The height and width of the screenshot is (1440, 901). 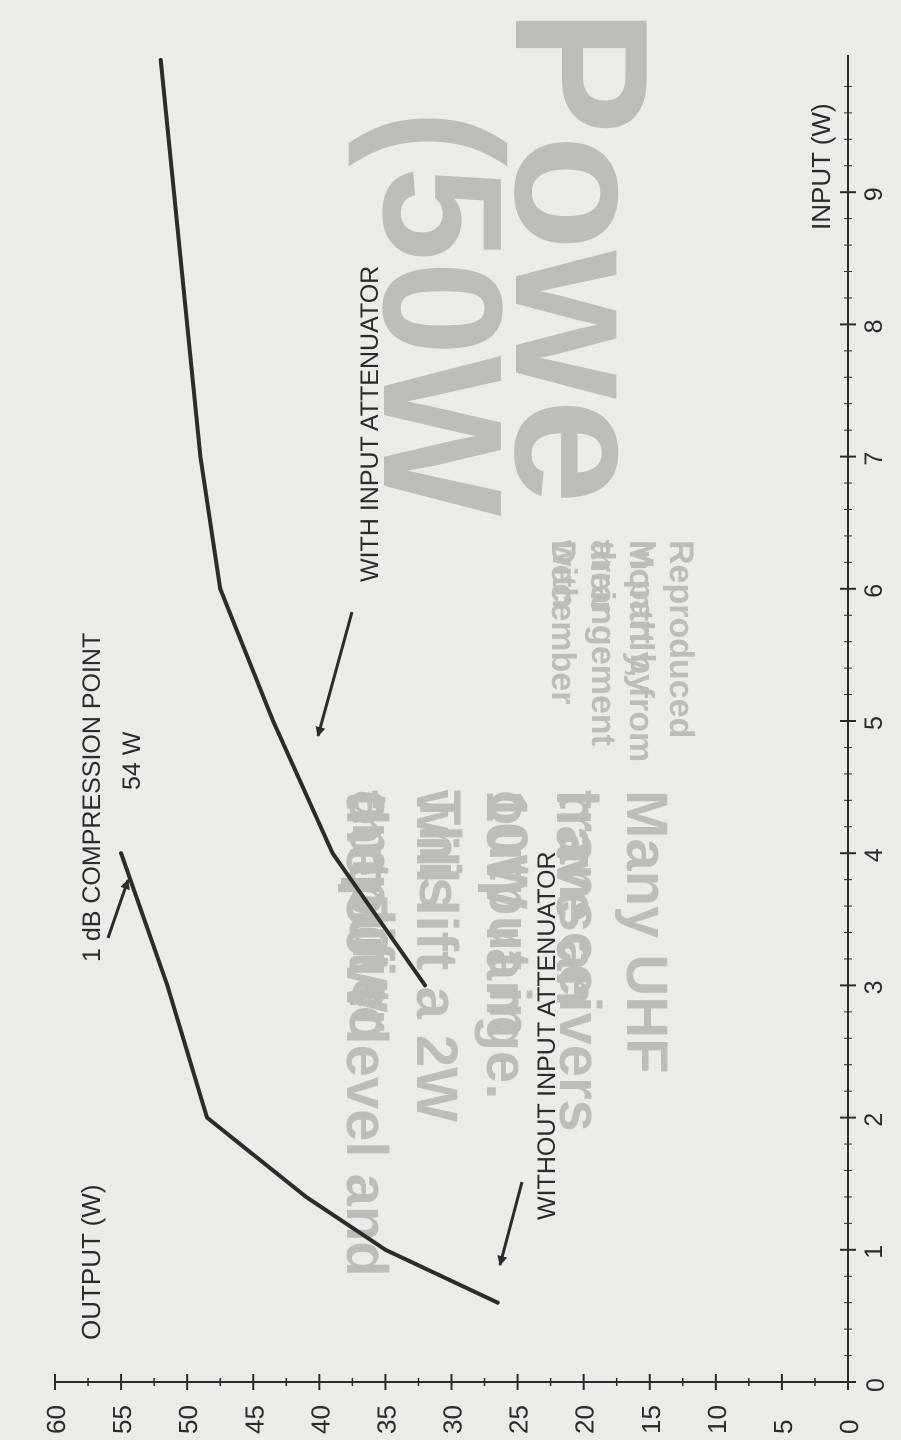 I want to click on with-attenuator-label: WITH INPUT ATTENUATOR, so click(x=370, y=424).